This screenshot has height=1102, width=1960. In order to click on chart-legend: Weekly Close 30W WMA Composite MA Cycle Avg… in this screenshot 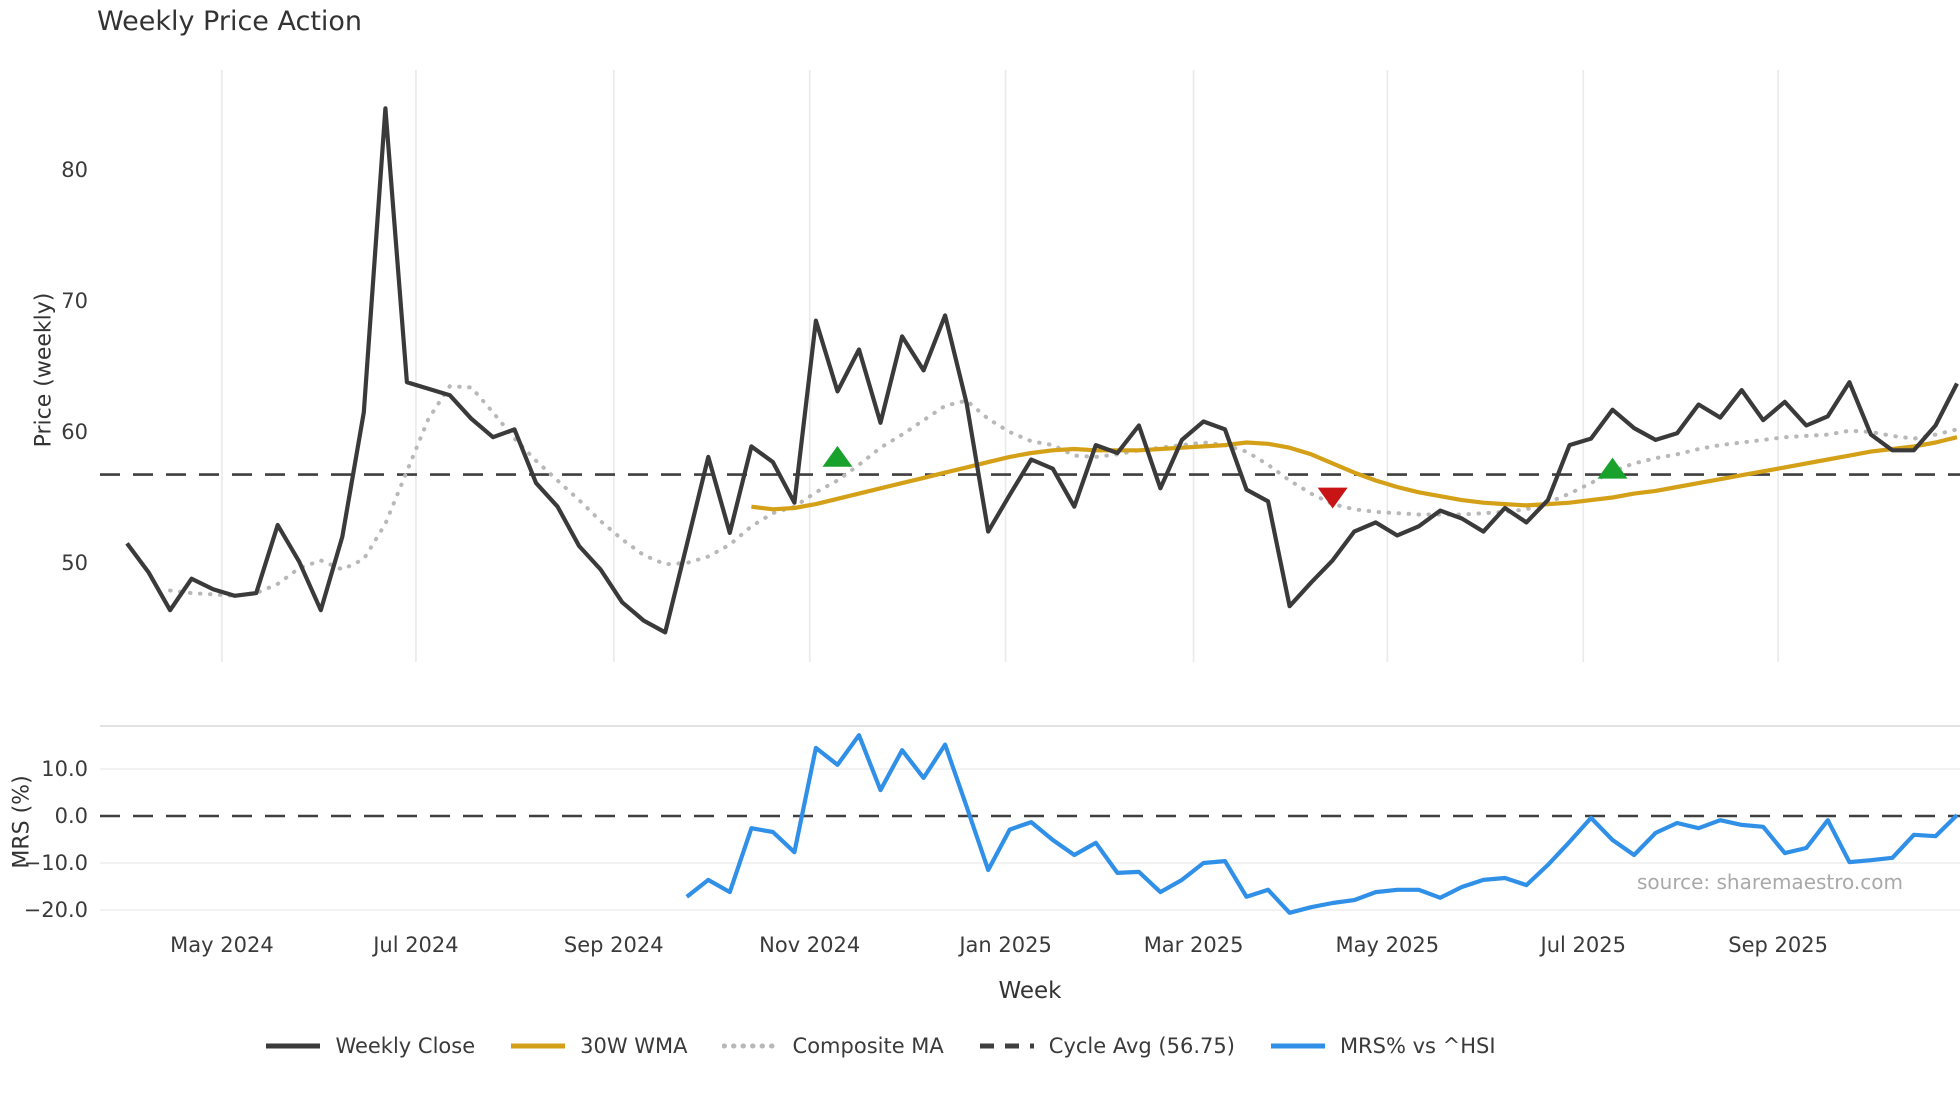, I will do `click(880, 1046)`.